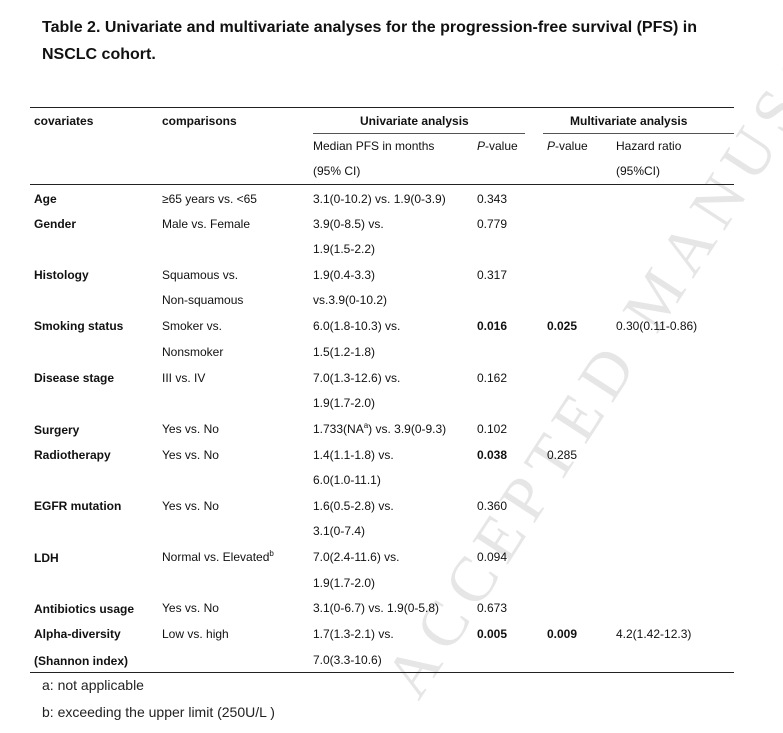 The height and width of the screenshot is (733, 783). I want to click on row-smoking-p: 0.016, so click(492, 326).